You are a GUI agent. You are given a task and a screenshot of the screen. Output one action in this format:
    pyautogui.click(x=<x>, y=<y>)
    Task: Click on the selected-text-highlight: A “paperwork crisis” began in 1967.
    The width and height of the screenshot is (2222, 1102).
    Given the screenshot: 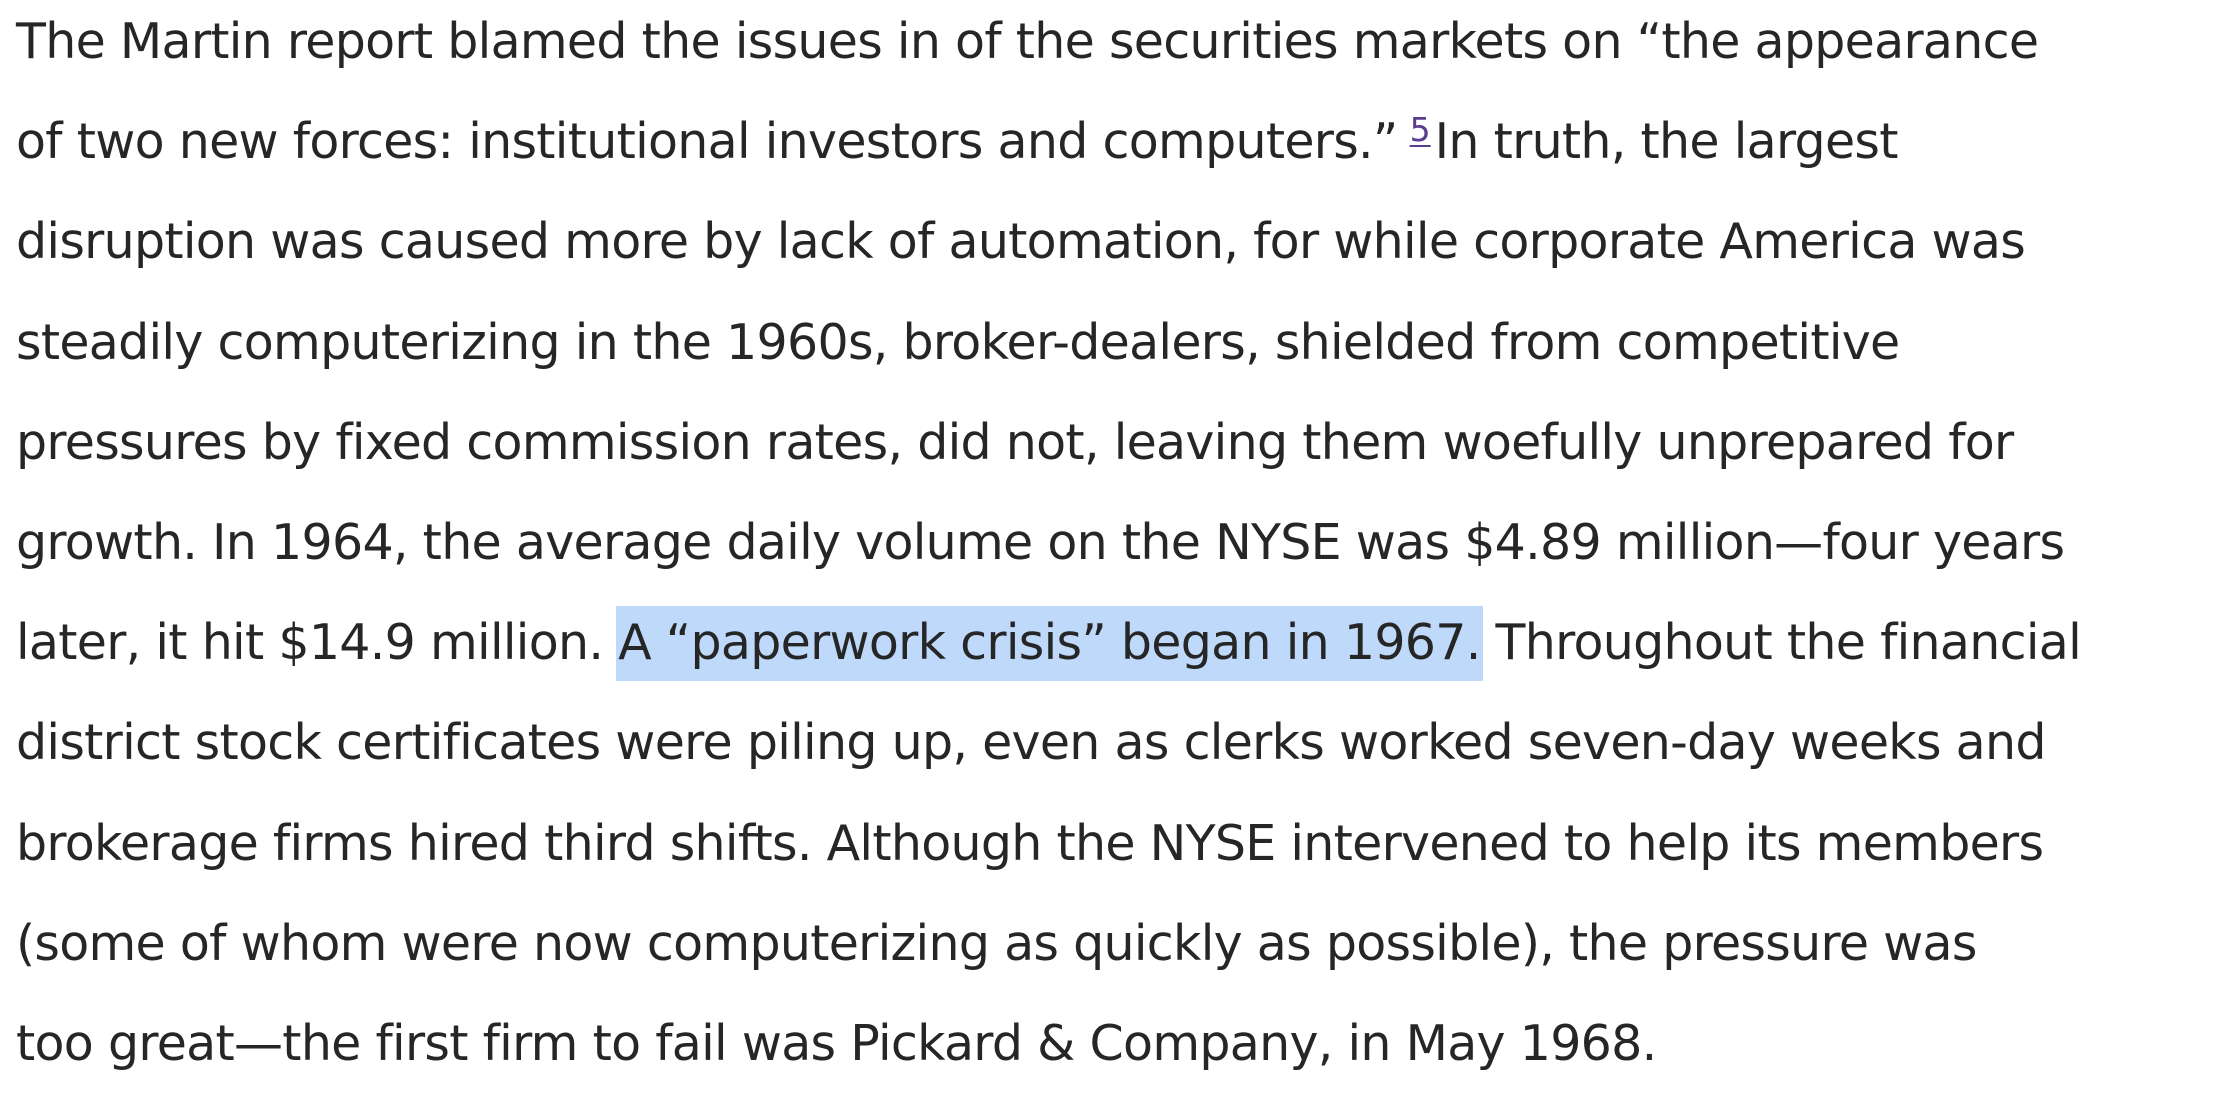 What is the action you would take?
    pyautogui.click(x=1049, y=644)
    